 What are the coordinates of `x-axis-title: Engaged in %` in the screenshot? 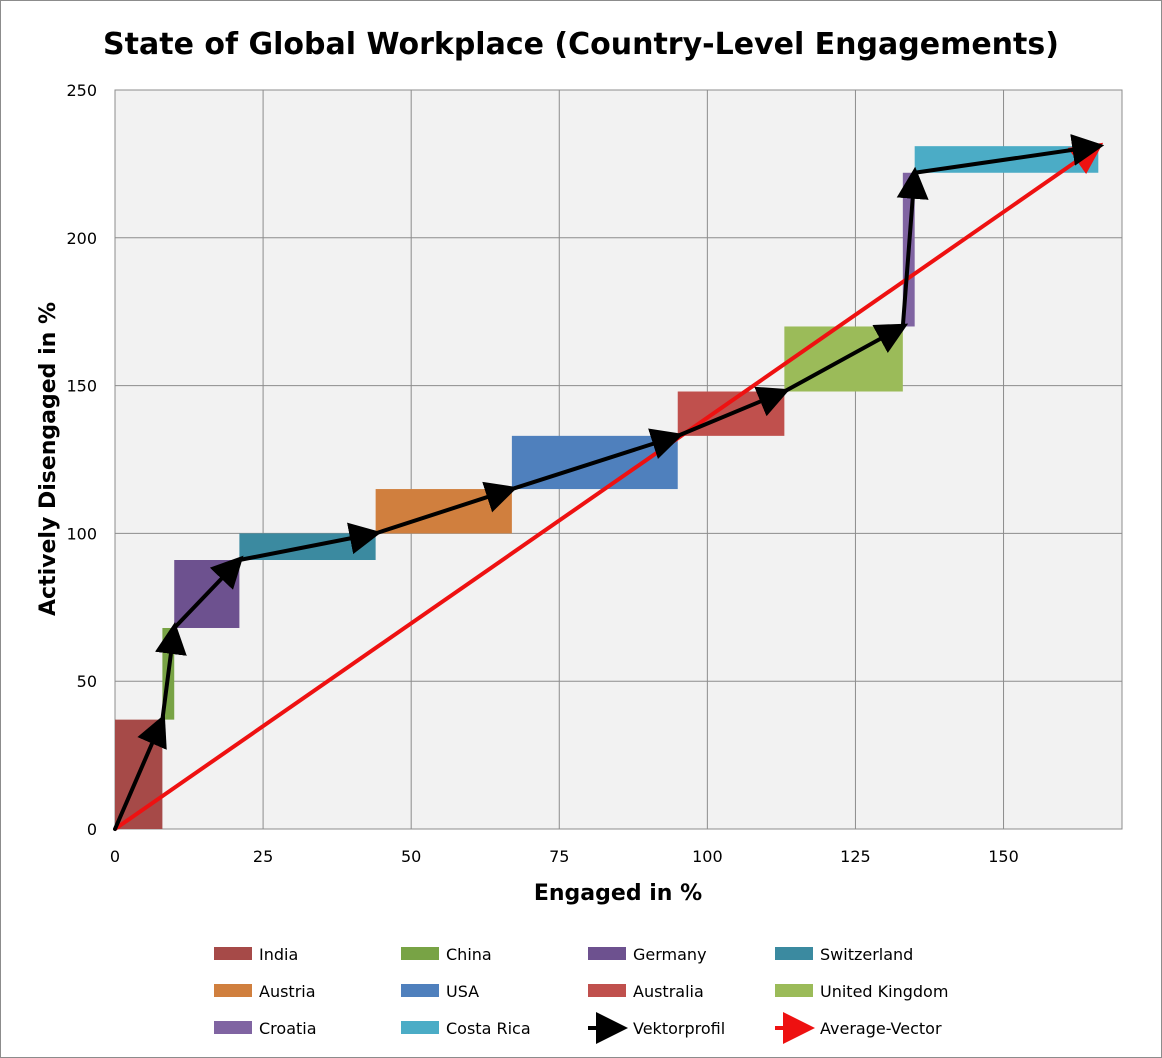 It's located at (618, 893).